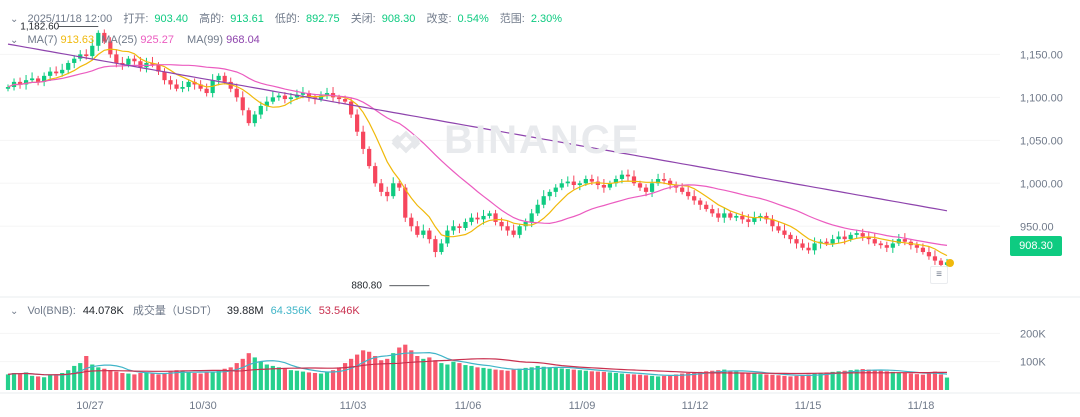 The height and width of the screenshot is (417, 1080). I want to click on ma99-value: 968.04, so click(243, 40).